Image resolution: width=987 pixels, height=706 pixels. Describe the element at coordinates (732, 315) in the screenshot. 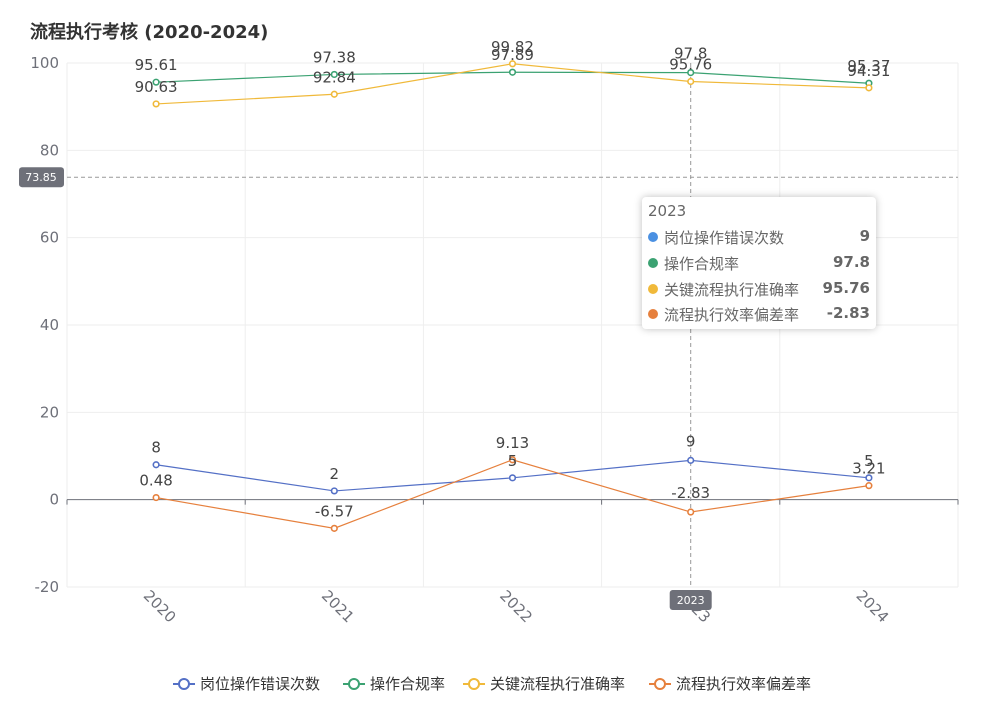

I see `tooltip-row-name: 流程执行效率偏差率` at that location.